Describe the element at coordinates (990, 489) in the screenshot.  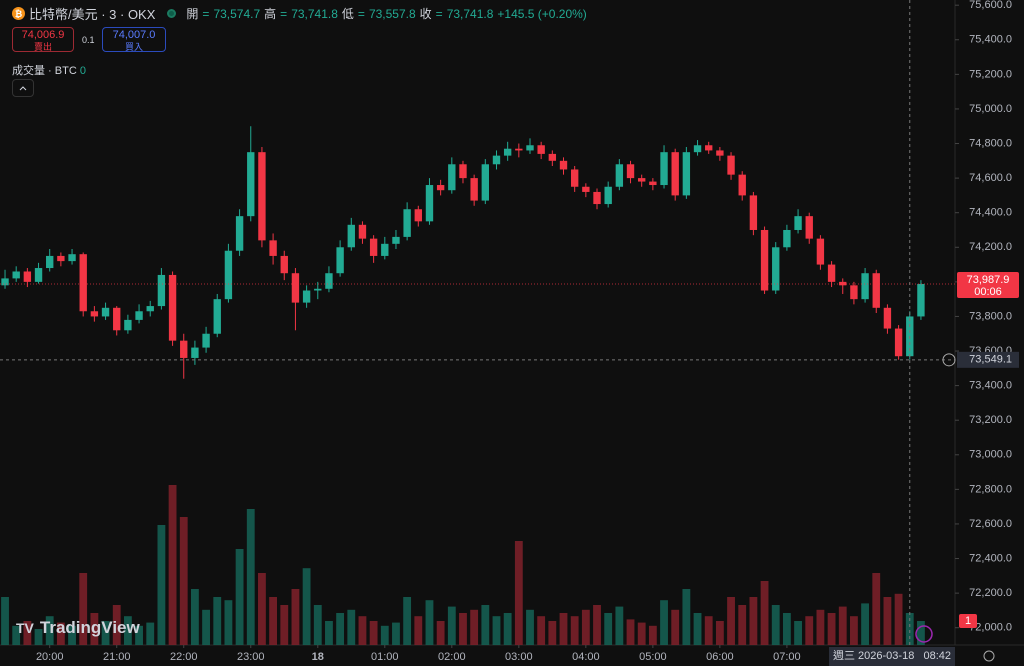
I see `y-tick-label: 72,800.0` at that location.